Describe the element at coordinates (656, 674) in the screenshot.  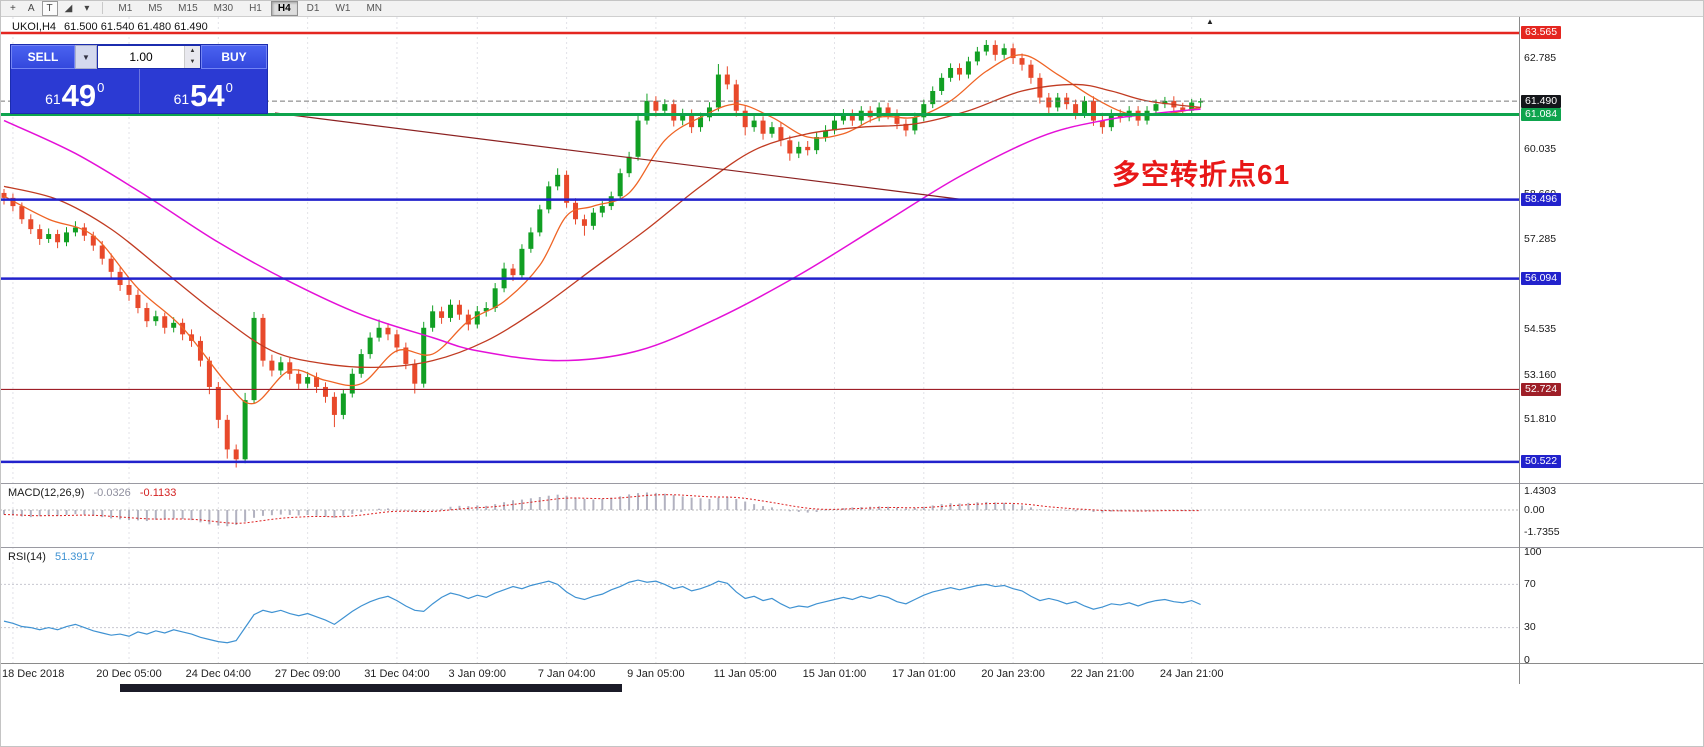
I see `time-axis-label: 9 Jan 05:00` at that location.